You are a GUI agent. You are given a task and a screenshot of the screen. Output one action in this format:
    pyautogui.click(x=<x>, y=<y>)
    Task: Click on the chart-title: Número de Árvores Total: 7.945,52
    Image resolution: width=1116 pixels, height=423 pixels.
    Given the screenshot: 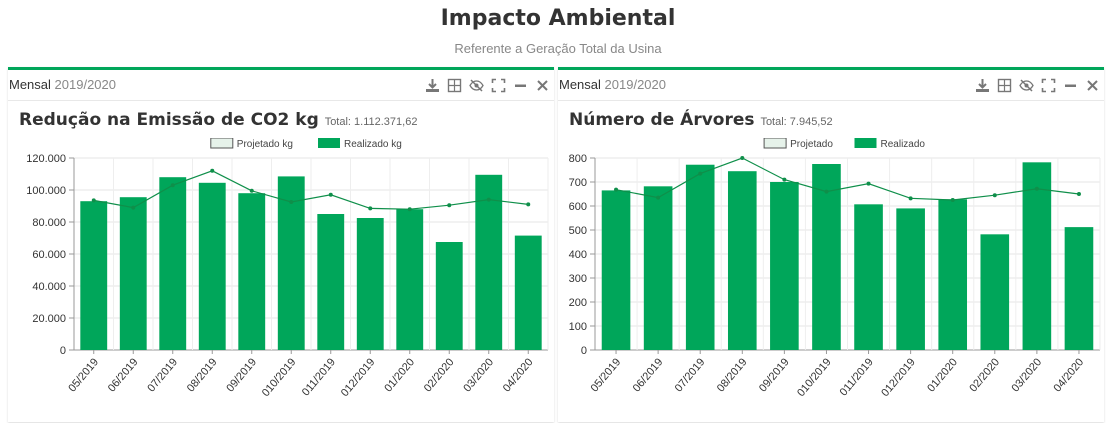 What is the action you would take?
    pyautogui.click(x=701, y=120)
    